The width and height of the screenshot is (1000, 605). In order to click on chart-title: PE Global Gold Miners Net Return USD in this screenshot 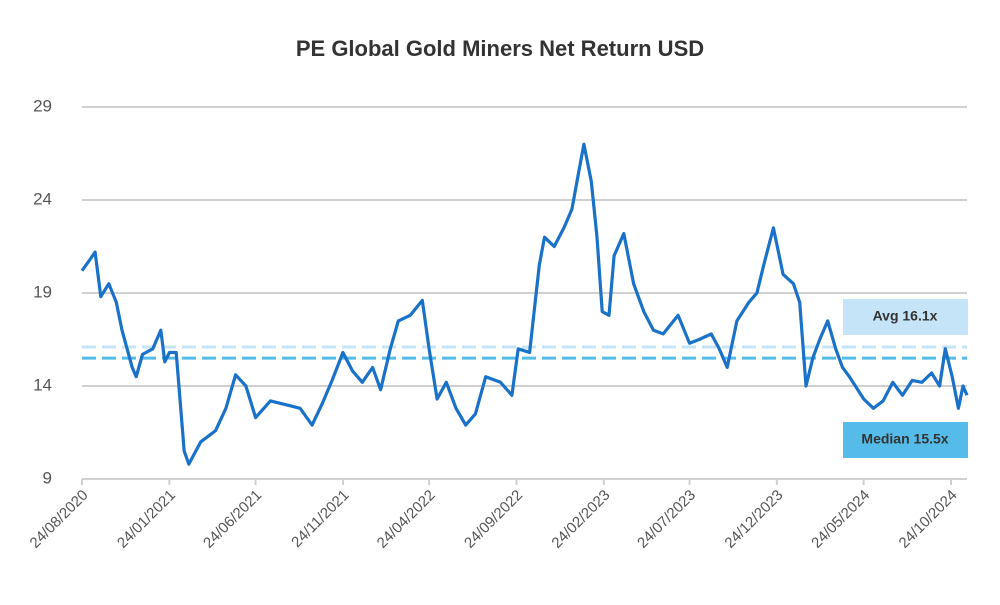, I will do `click(500, 48)`.